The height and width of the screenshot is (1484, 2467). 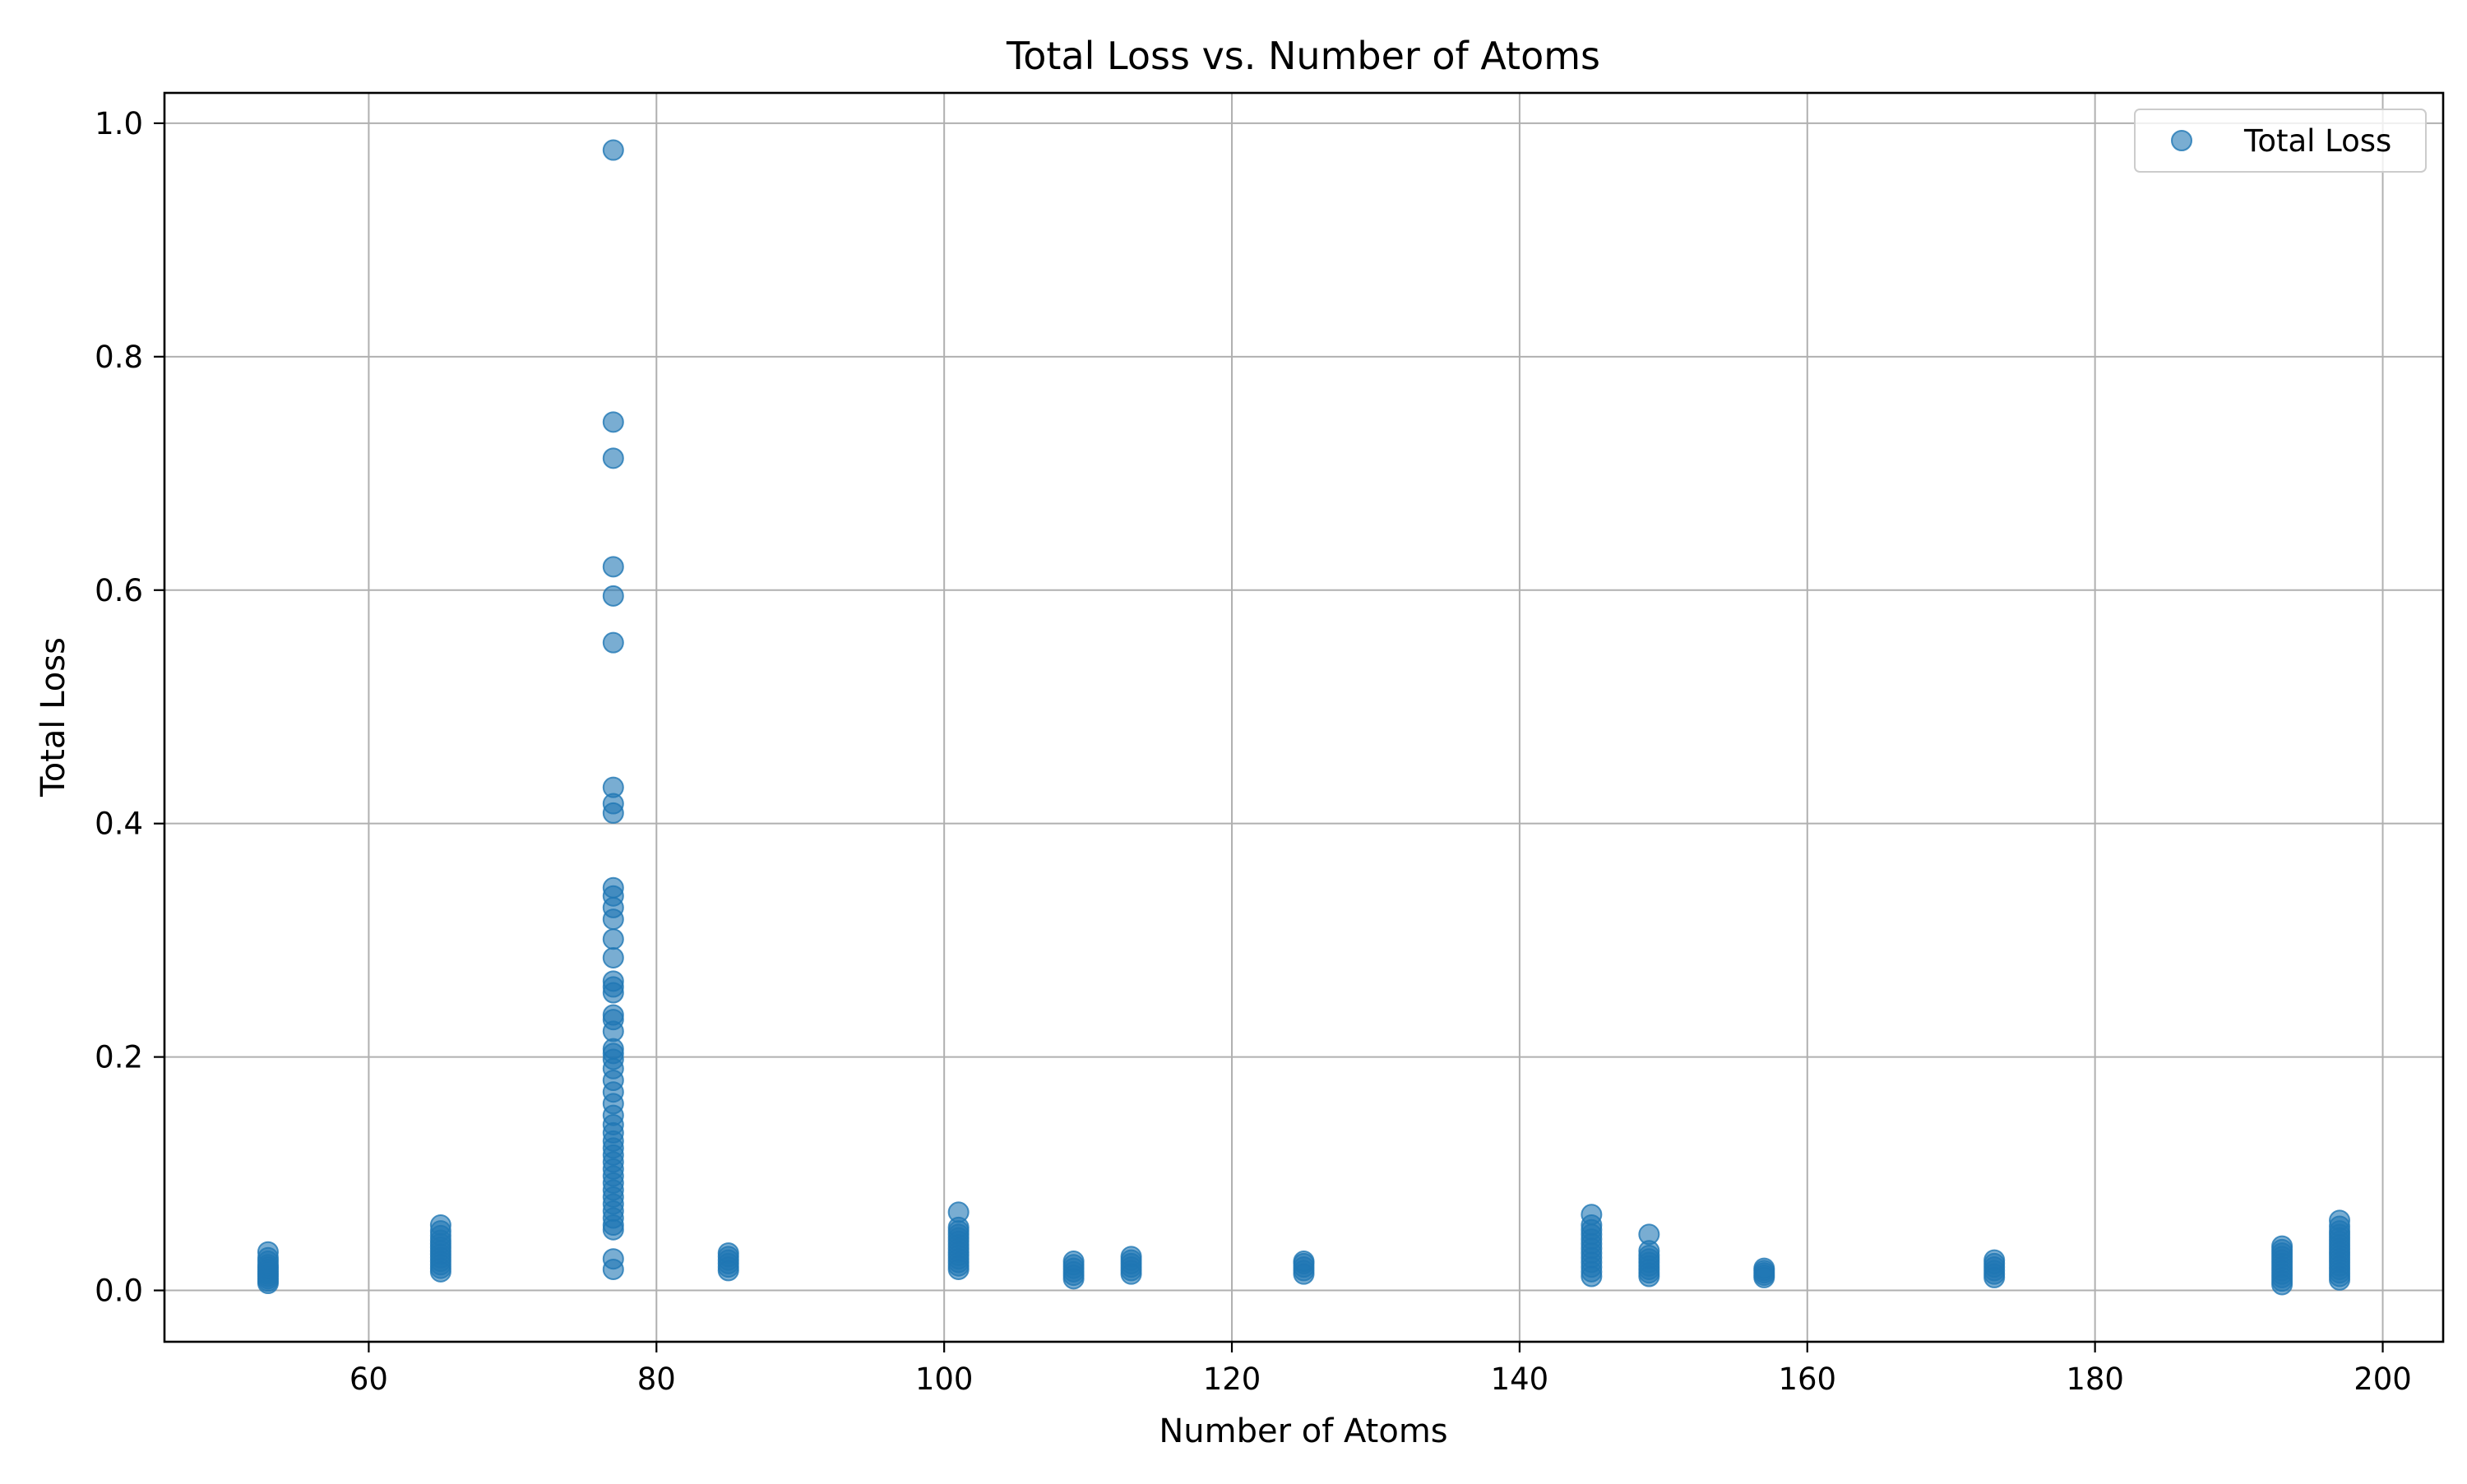 I want to click on y-axis-label: Total Loss, so click(x=54, y=717).